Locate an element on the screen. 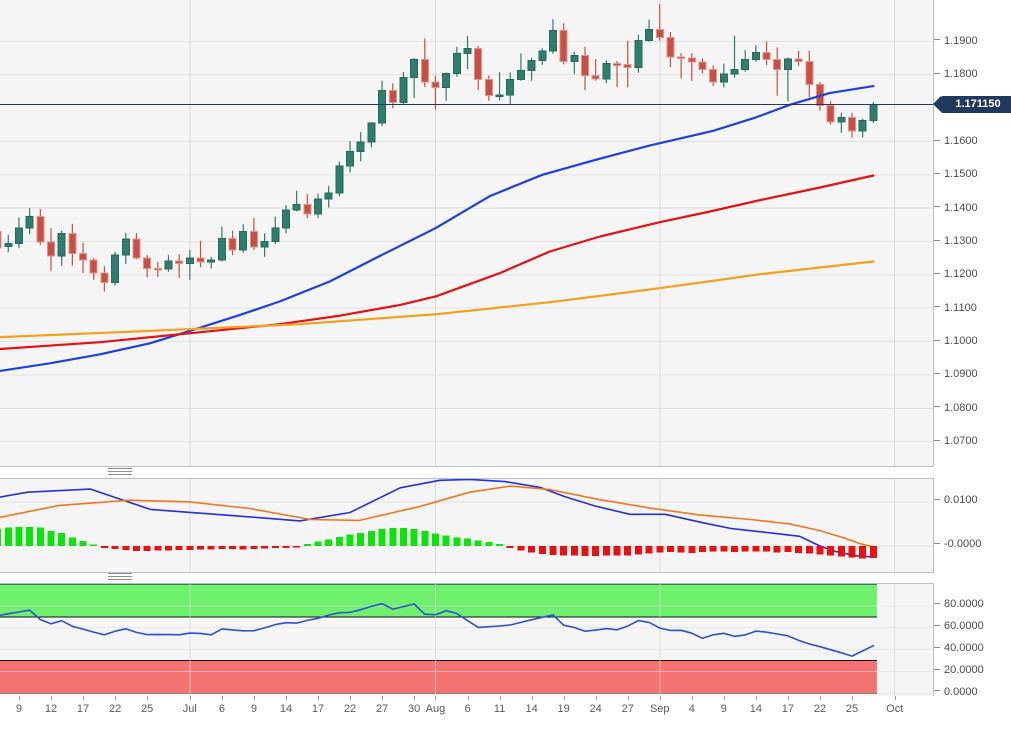 This screenshot has height=730, width=1011. y-axis-label: 40.0000 is located at coordinates (972, 648).